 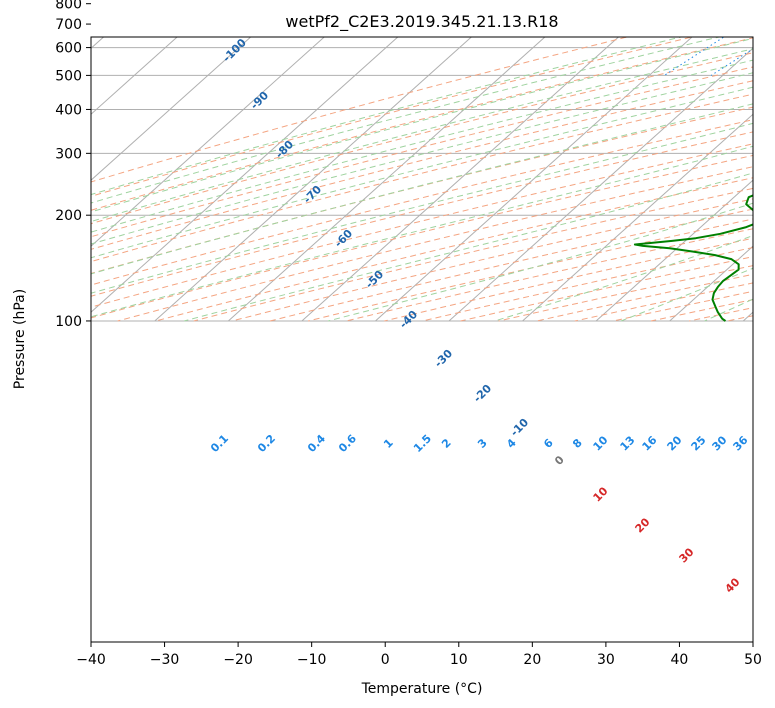 I want to click on dry-adiabat-label: 20, so click(x=643, y=525).